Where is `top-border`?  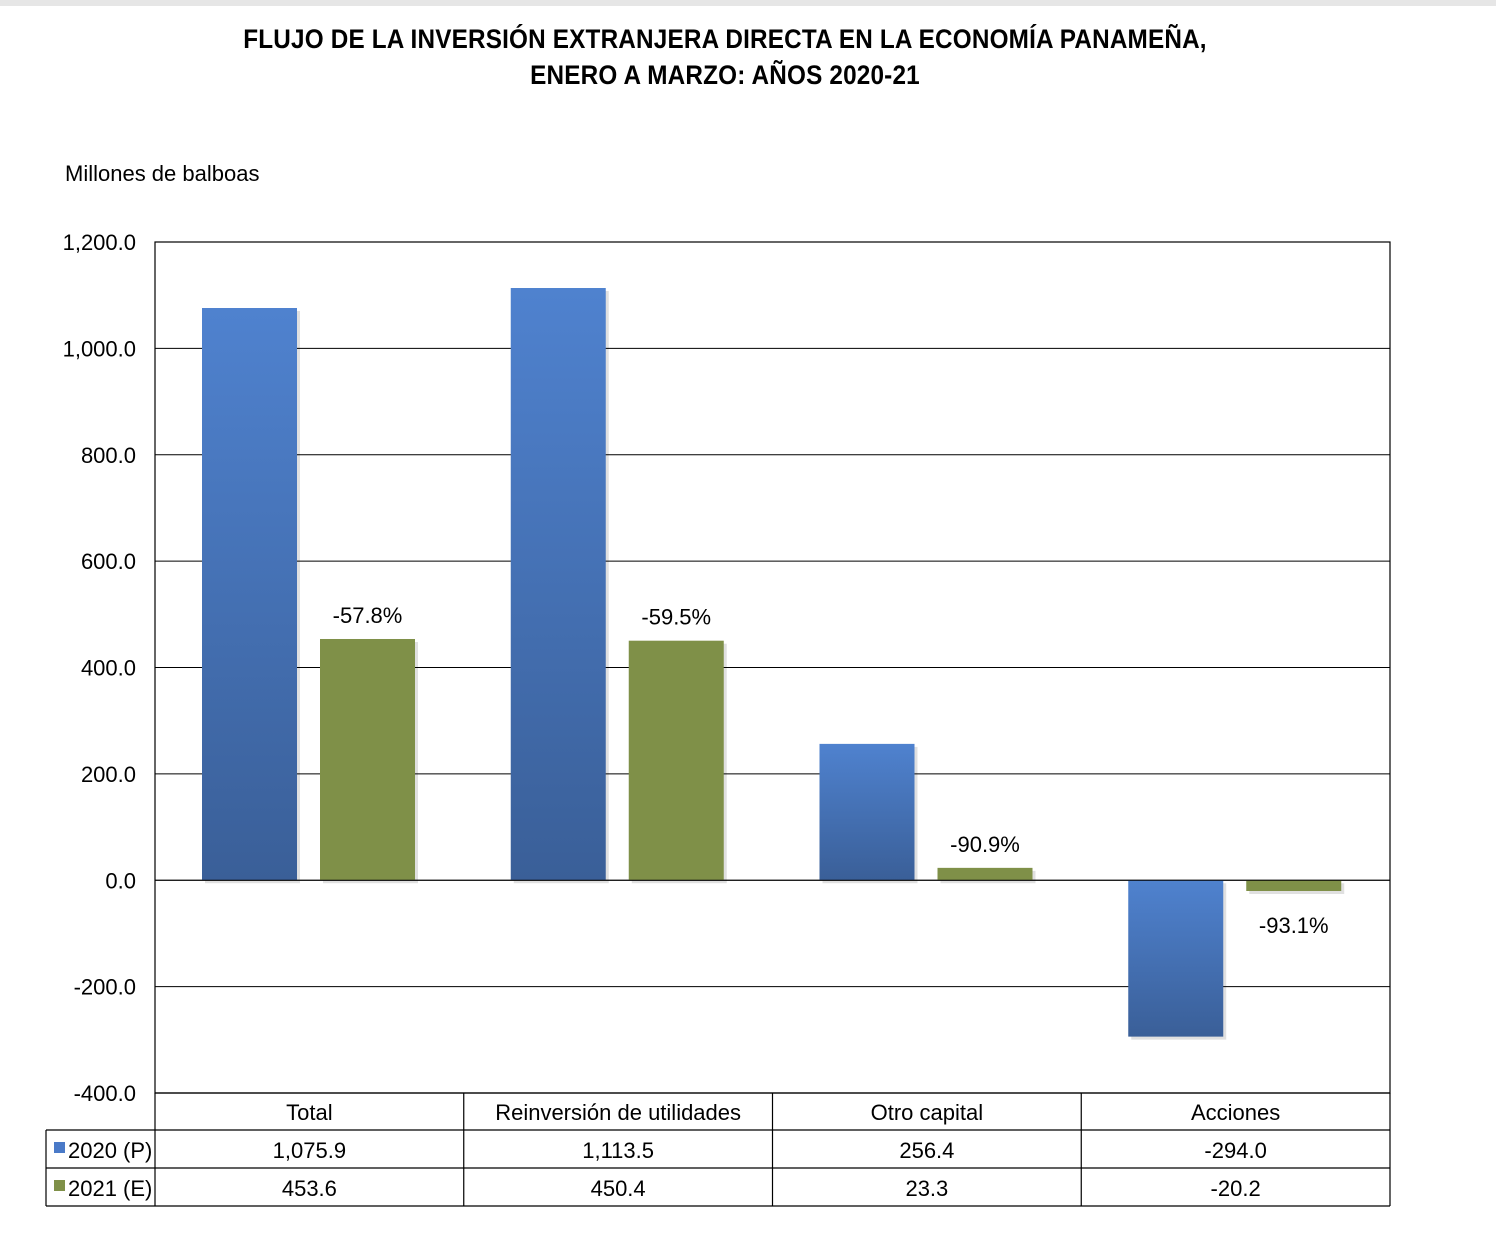 top-border is located at coordinates (748, 3).